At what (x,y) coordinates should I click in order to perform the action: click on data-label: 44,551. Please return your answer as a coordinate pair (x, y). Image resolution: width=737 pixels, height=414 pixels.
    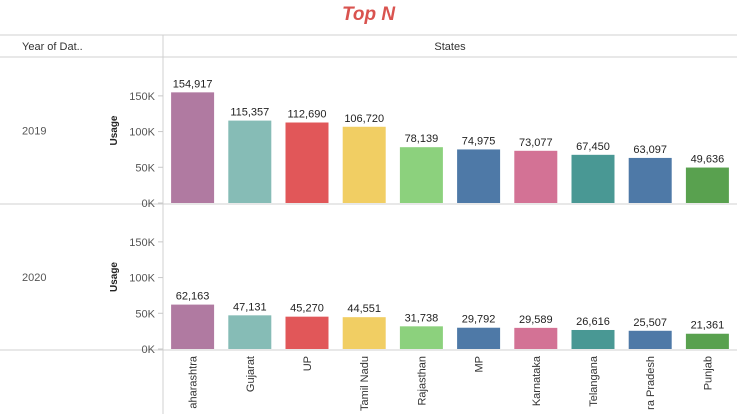
    Looking at the image, I should click on (364, 309).